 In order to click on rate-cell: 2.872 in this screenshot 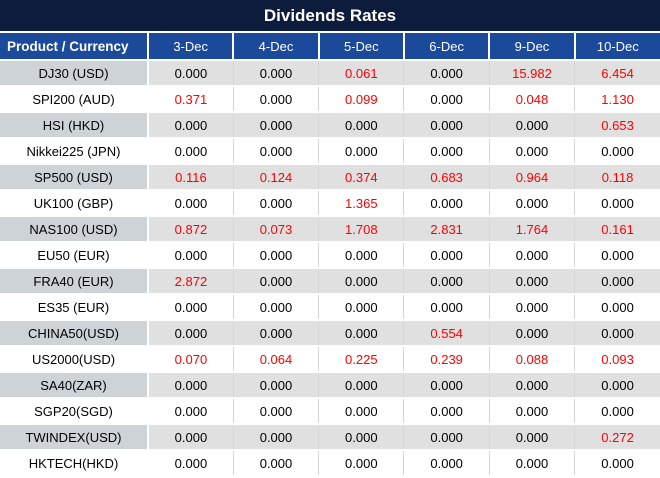, I will do `click(190, 281)`.